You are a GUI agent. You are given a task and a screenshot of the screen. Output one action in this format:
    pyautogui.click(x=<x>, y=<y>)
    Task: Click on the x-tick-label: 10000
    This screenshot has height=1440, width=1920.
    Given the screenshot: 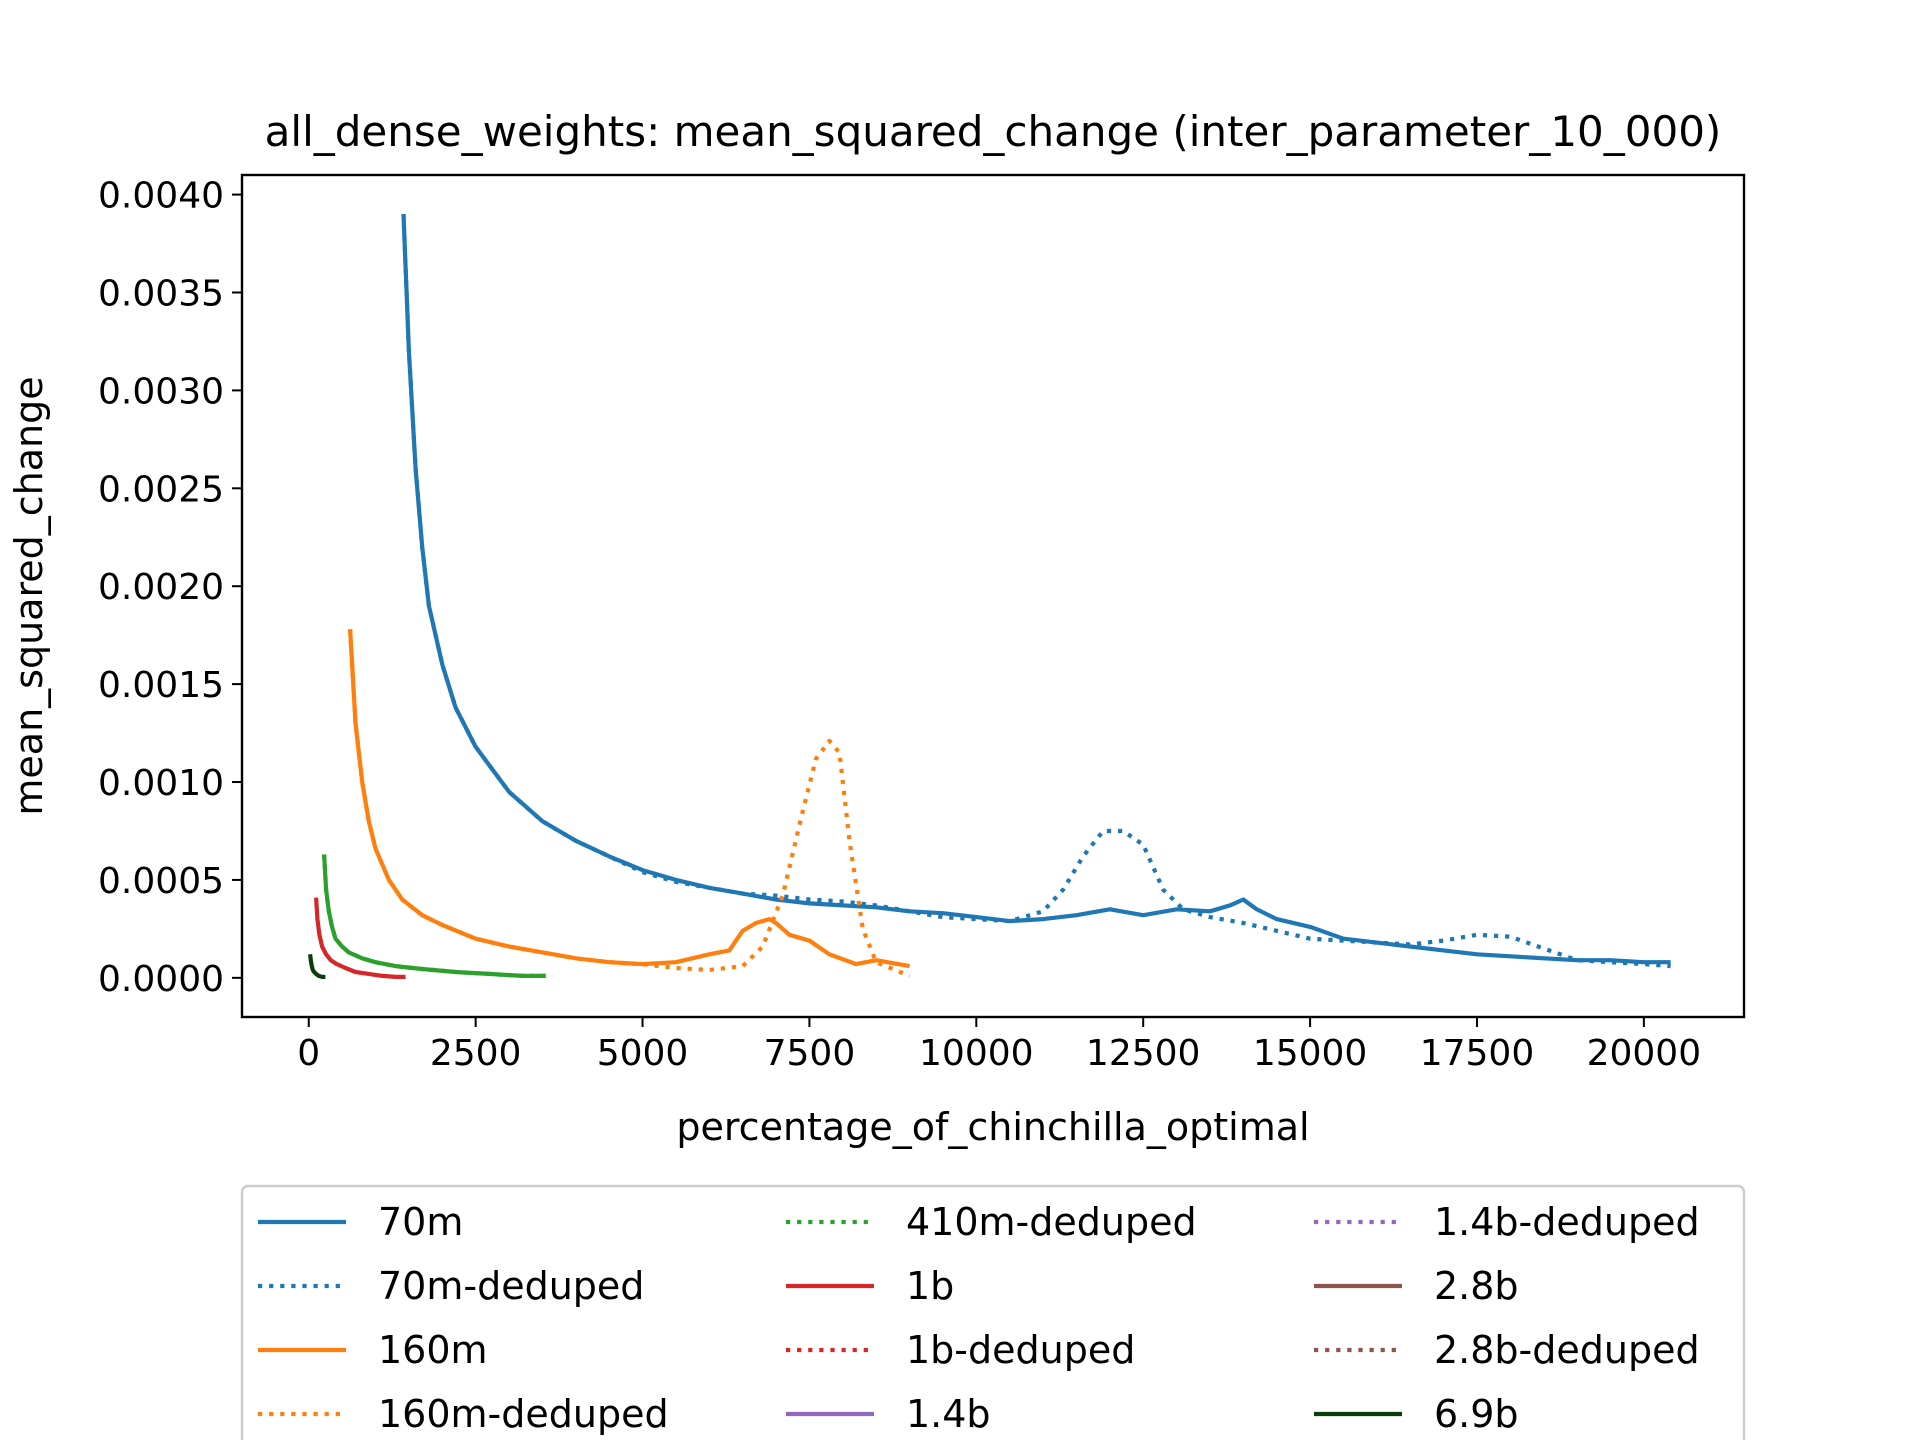 What is the action you would take?
    pyautogui.click(x=976, y=1053)
    